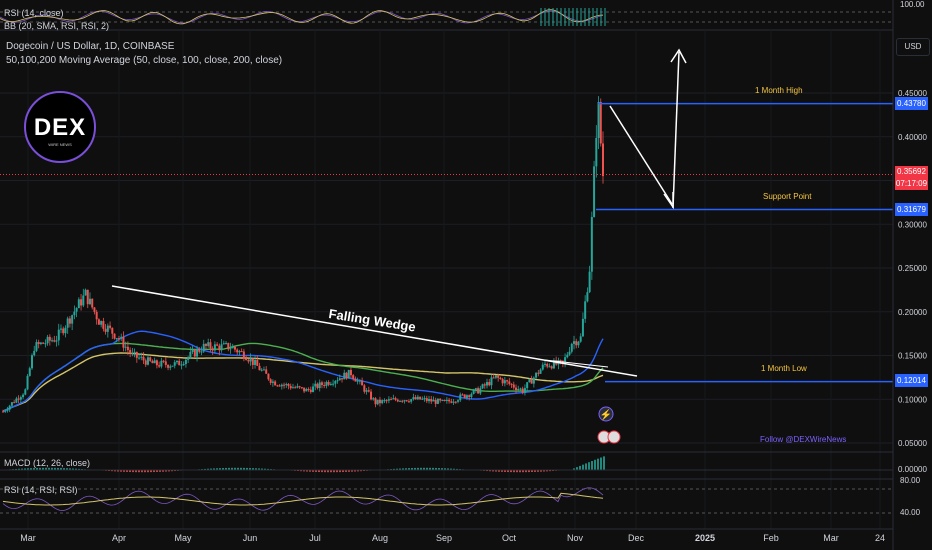 This screenshot has width=932, height=550. What do you see at coordinates (880, 538) in the screenshot?
I see `x-tick-label: 24` at bounding box center [880, 538].